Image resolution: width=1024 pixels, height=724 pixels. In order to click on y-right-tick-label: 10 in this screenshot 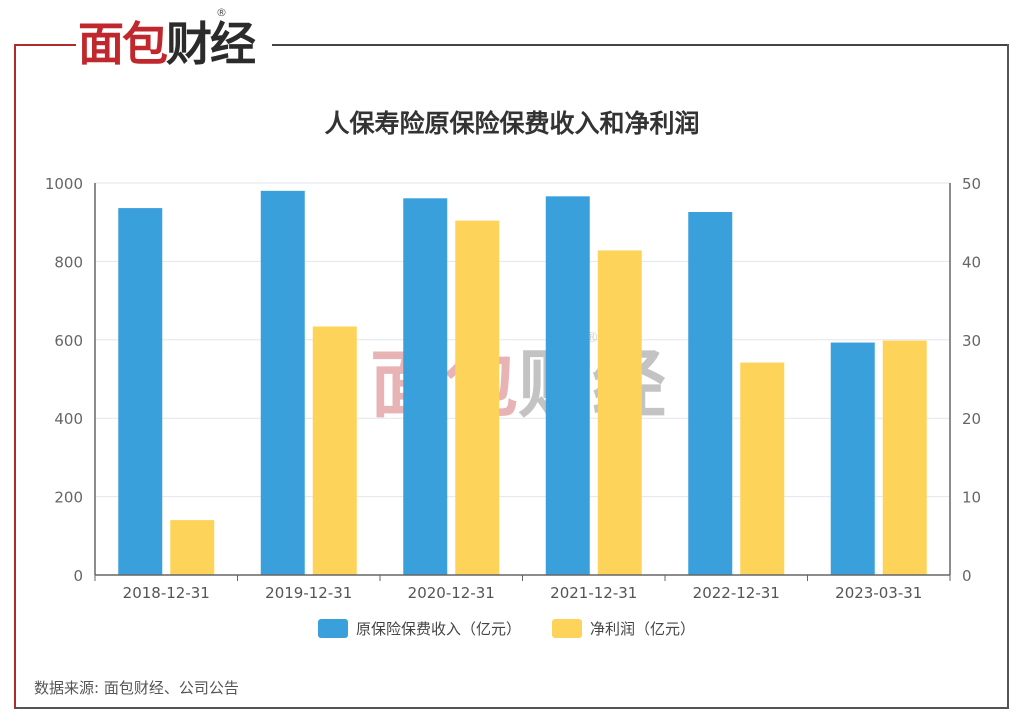, I will do `click(971, 498)`.